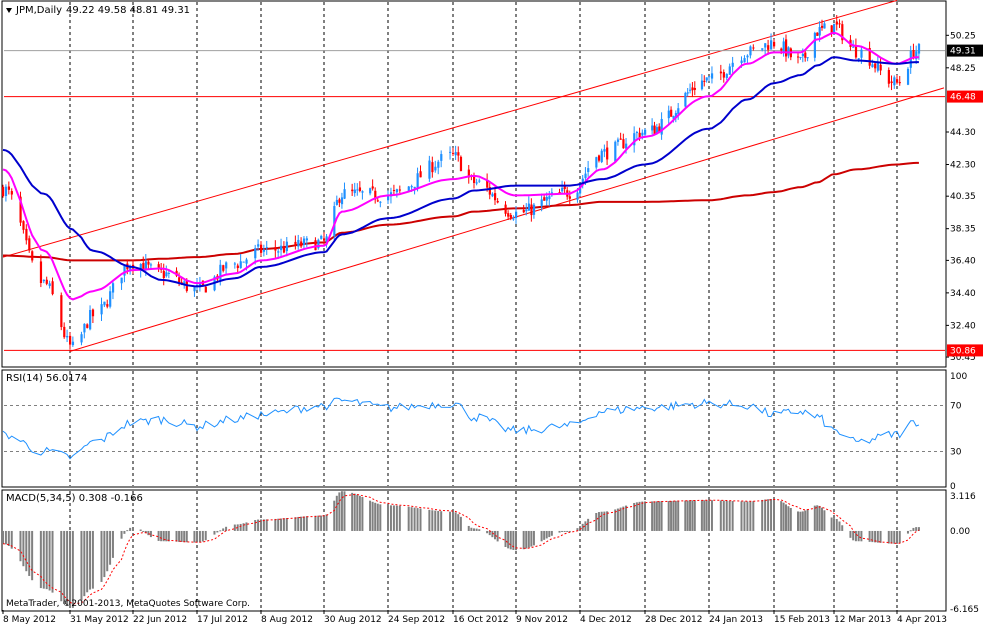  What do you see at coordinates (963, 294) in the screenshot?
I see `price-tick-label: 34.40` at bounding box center [963, 294].